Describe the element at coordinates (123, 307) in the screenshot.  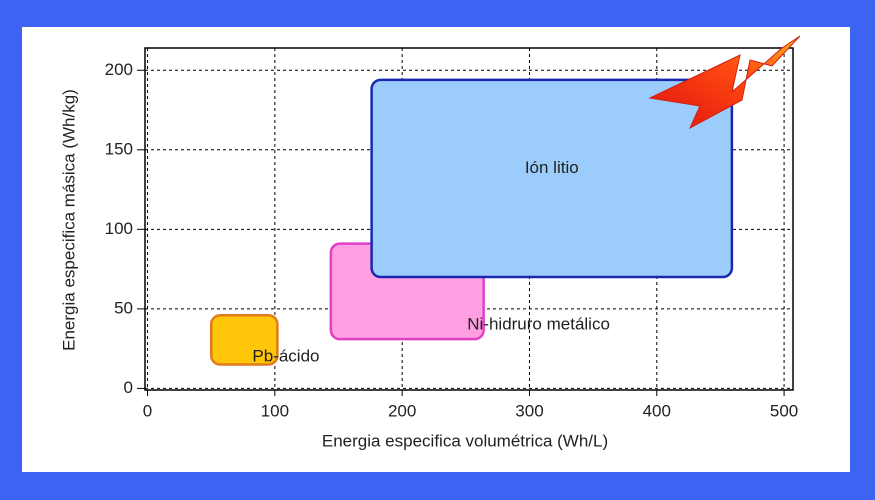
I see `y-tick-label: 50` at that location.